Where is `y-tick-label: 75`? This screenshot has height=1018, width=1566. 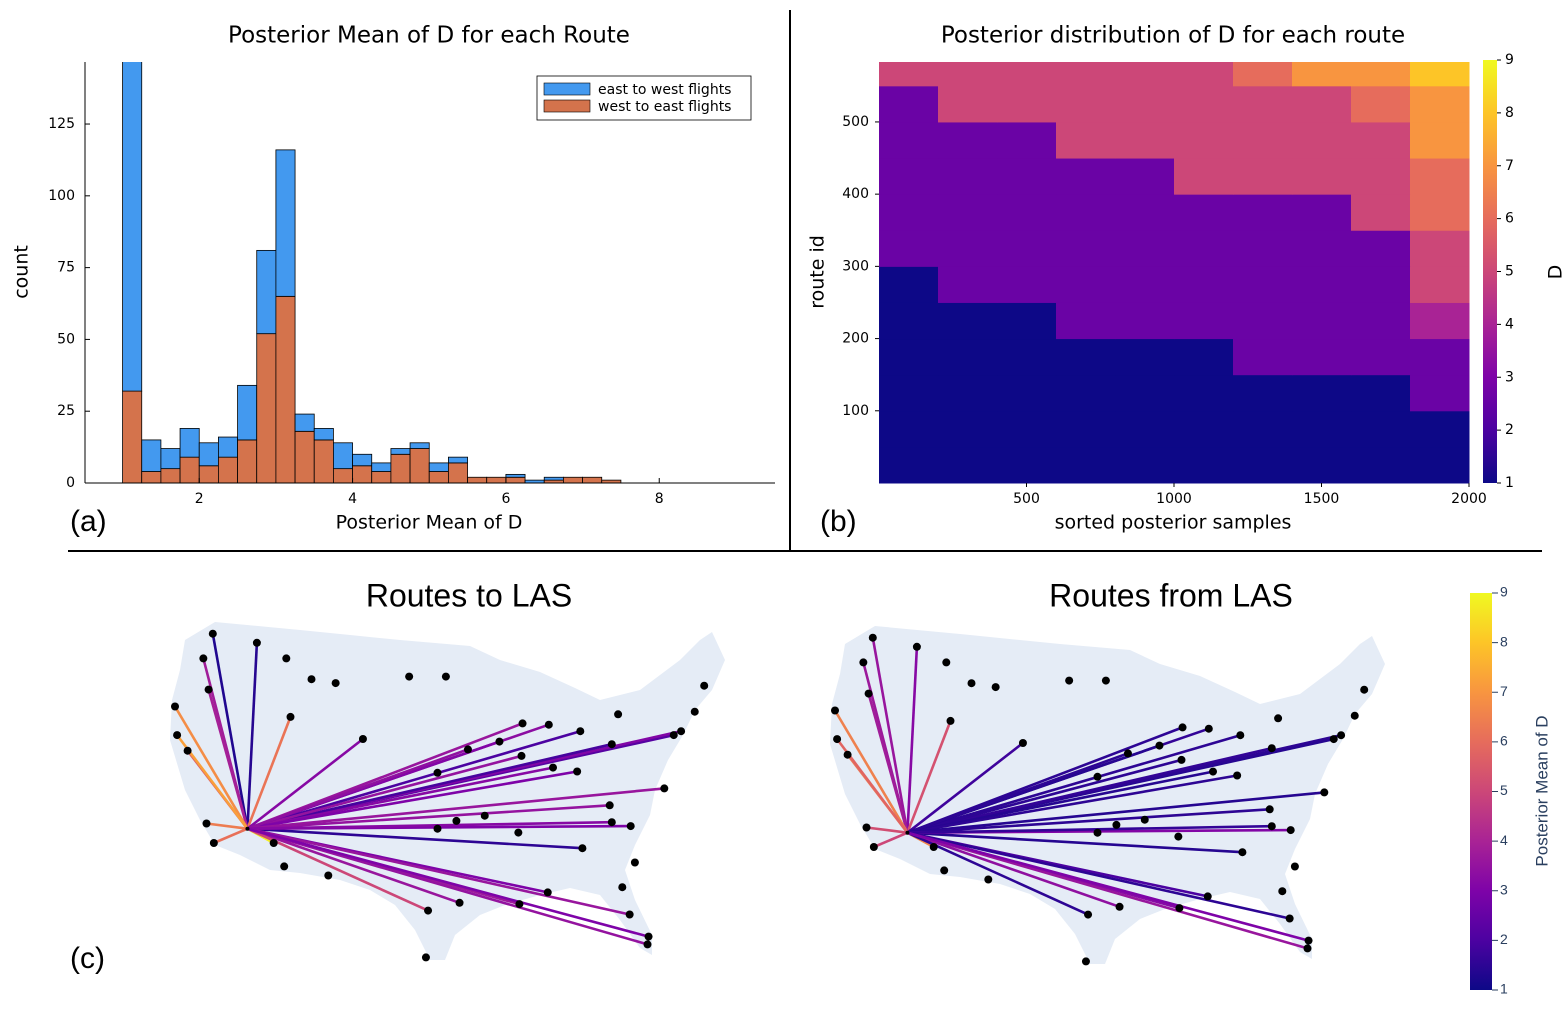 y-tick-label: 75 is located at coordinates (66, 268).